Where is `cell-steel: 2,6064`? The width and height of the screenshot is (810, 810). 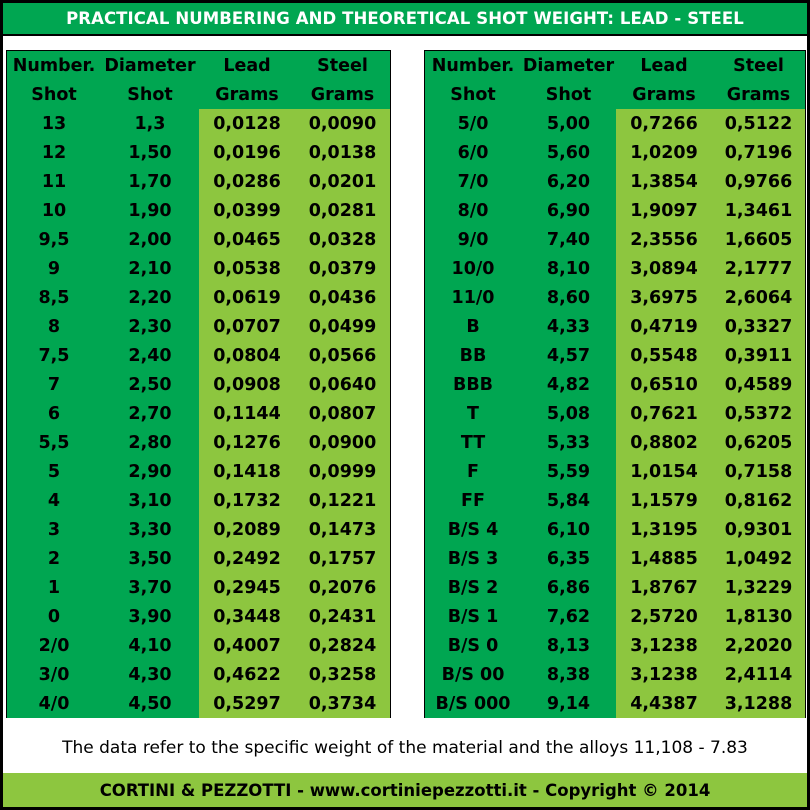
cell-steel: 2,6064 is located at coordinates (758, 297).